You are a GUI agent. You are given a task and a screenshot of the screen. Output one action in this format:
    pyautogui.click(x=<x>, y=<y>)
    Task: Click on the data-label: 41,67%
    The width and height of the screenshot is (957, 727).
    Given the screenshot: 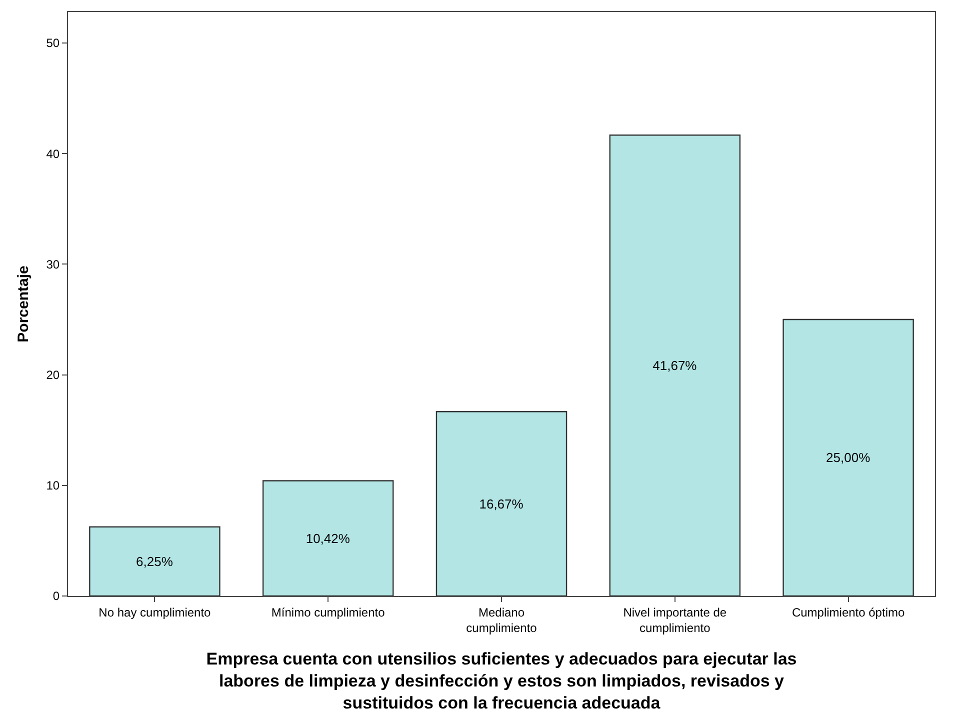 What is the action you would take?
    pyautogui.click(x=675, y=366)
    